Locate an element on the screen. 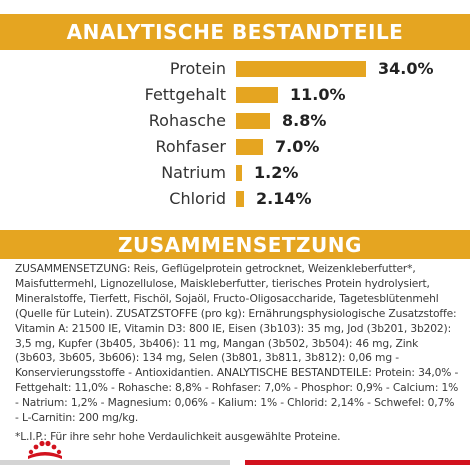 The image size is (470, 470). analysis-value: 2.14% is located at coordinates (284, 198).